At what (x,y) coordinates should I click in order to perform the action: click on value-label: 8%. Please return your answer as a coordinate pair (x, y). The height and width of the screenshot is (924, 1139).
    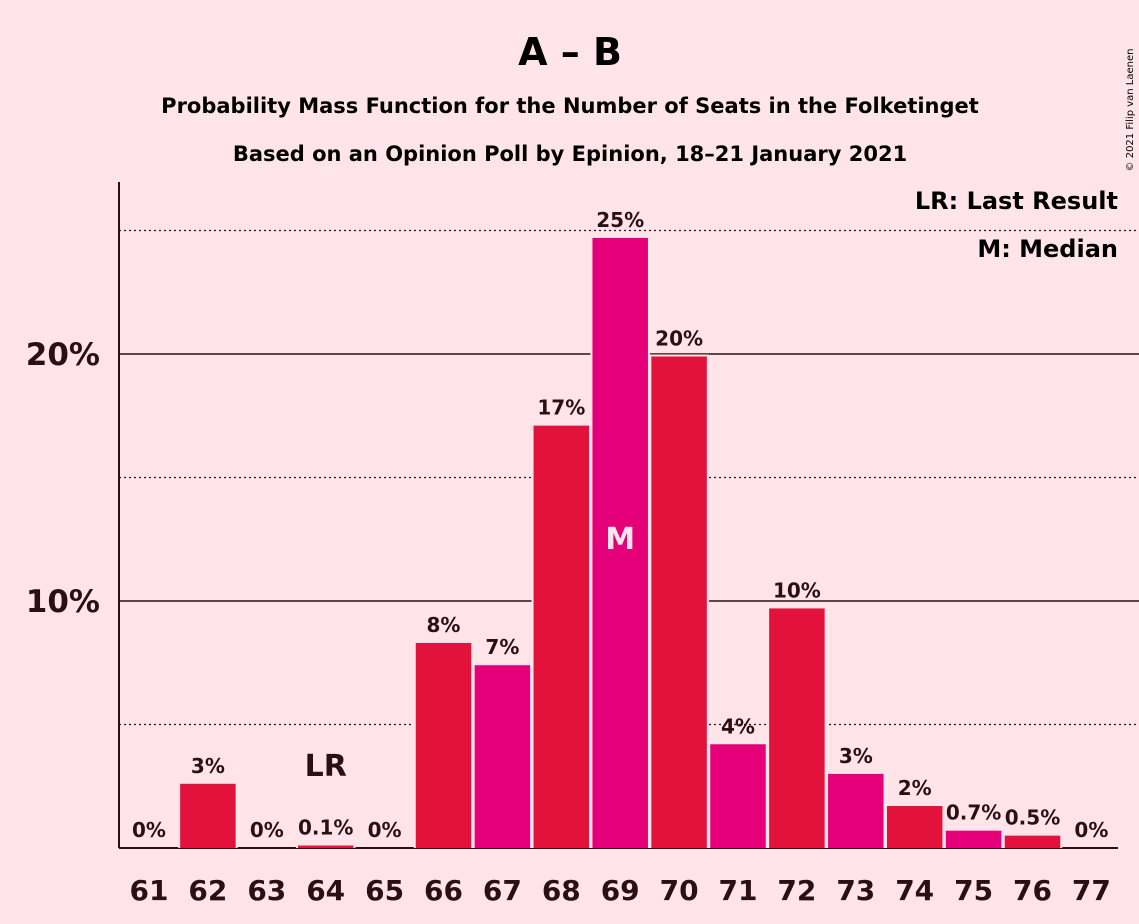
    Looking at the image, I should click on (444, 625).